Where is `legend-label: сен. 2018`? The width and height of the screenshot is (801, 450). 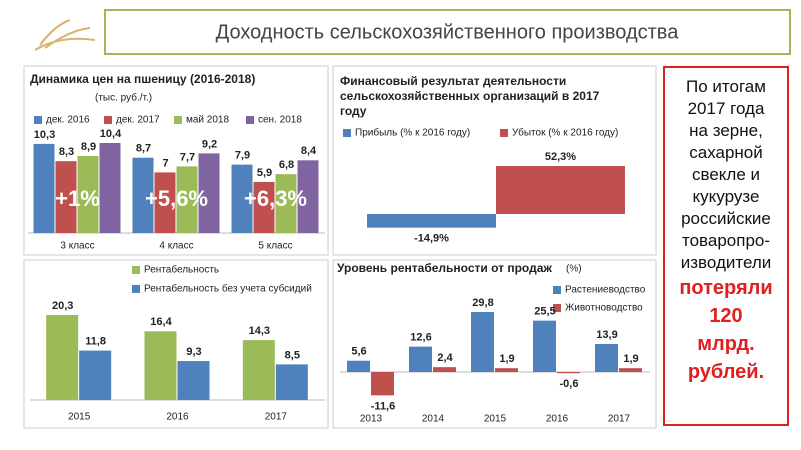
legend-label: сен. 2018 is located at coordinates (280, 120).